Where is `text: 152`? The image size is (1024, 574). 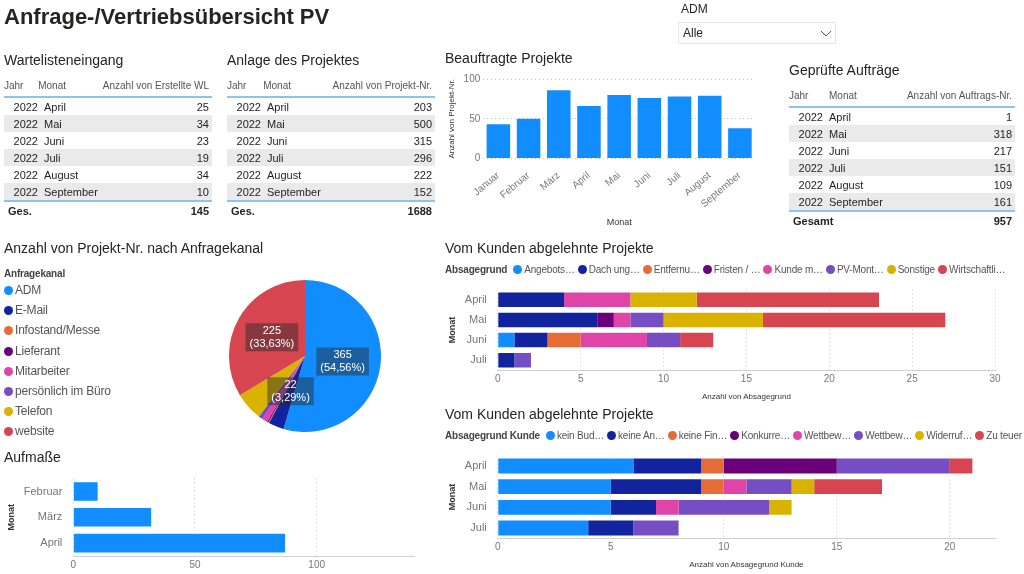
text: 152 is located at coordinates (422, 191).